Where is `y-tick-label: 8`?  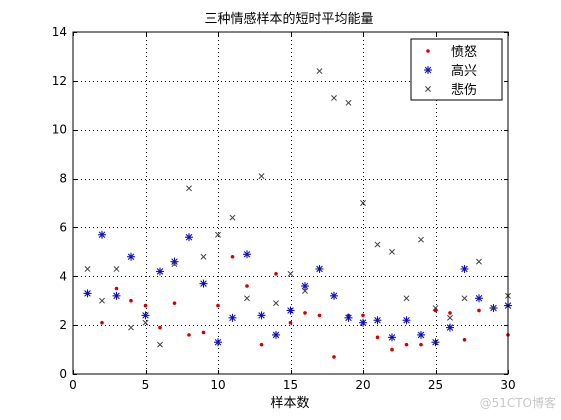
y-tick-label: 8 is located at coordinates (63, 179).